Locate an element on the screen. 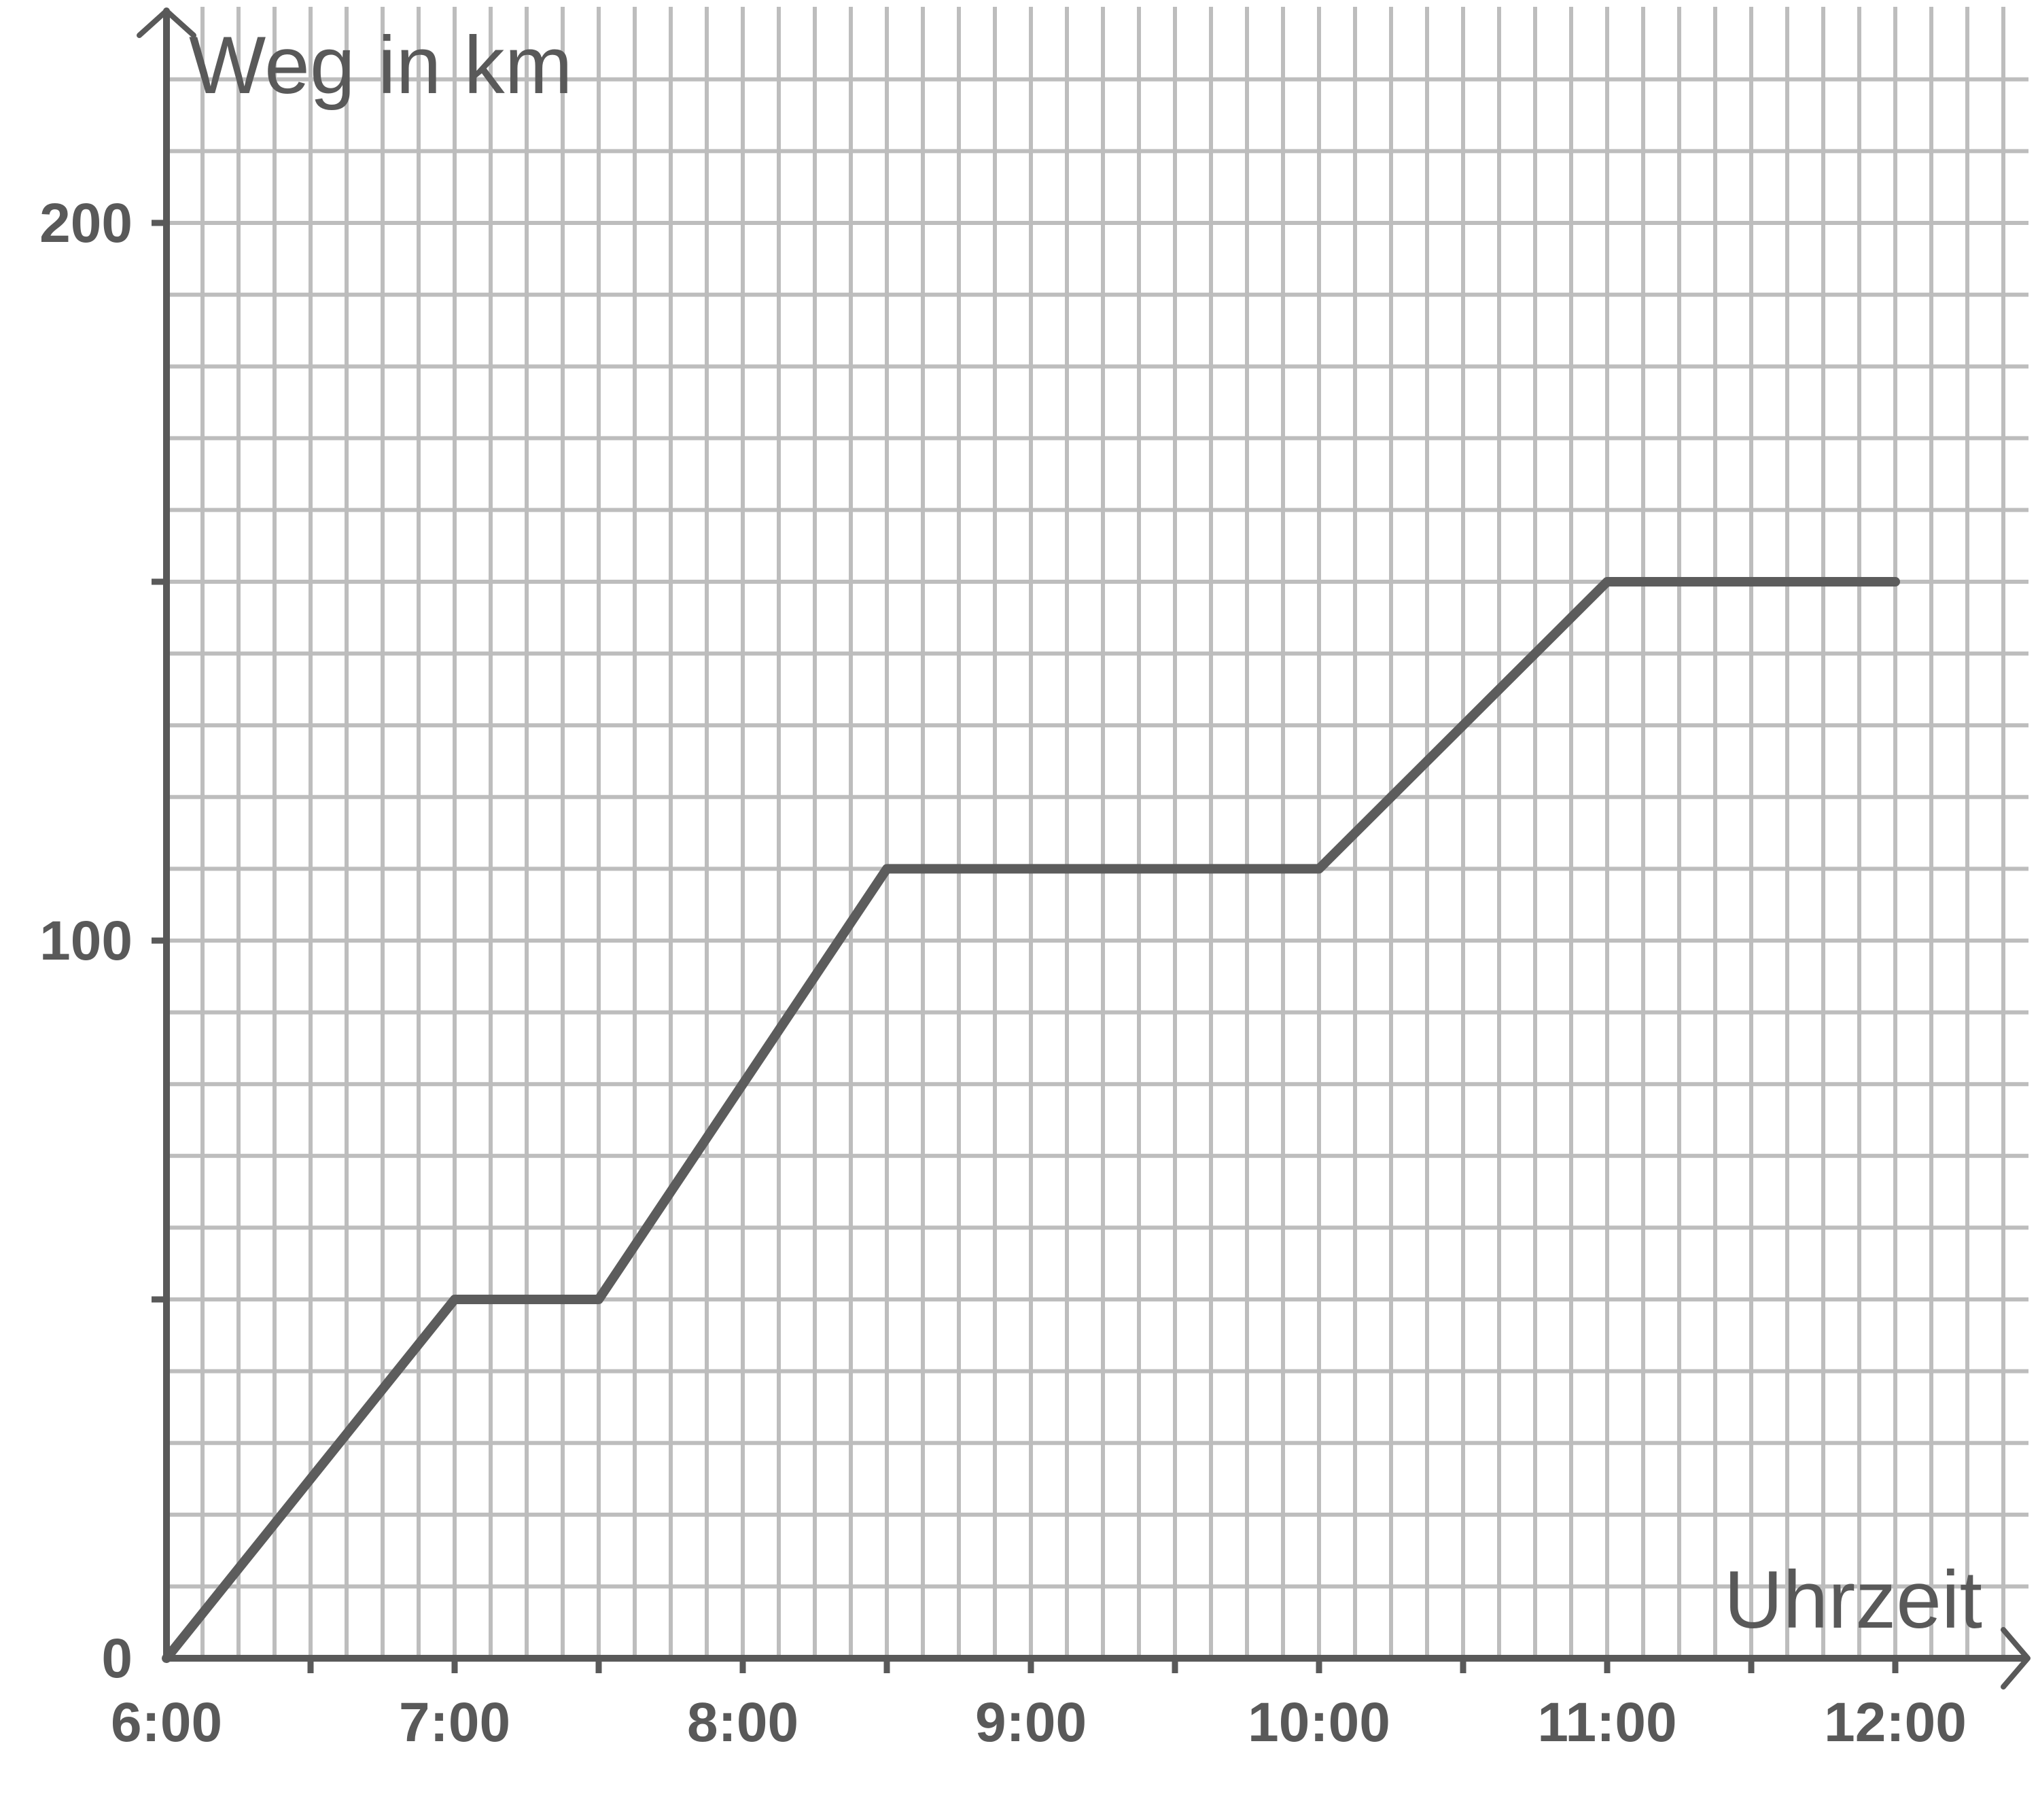 This screenshot has width=2038, height=1820. y-axis-arrow-icon is located at coordinates (166, 23).